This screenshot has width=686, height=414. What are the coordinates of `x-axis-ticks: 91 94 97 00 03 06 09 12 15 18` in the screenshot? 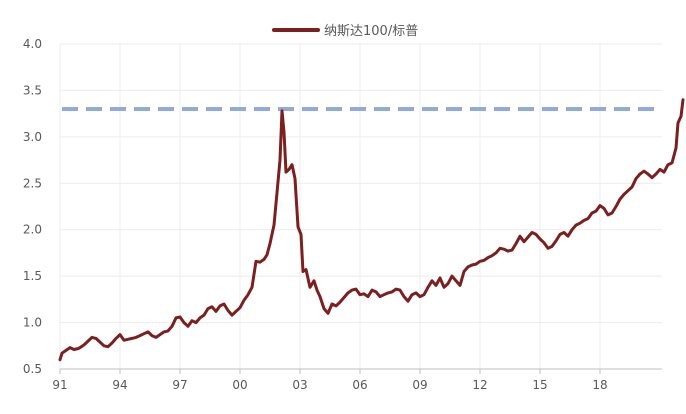 It's located at (330, 380).